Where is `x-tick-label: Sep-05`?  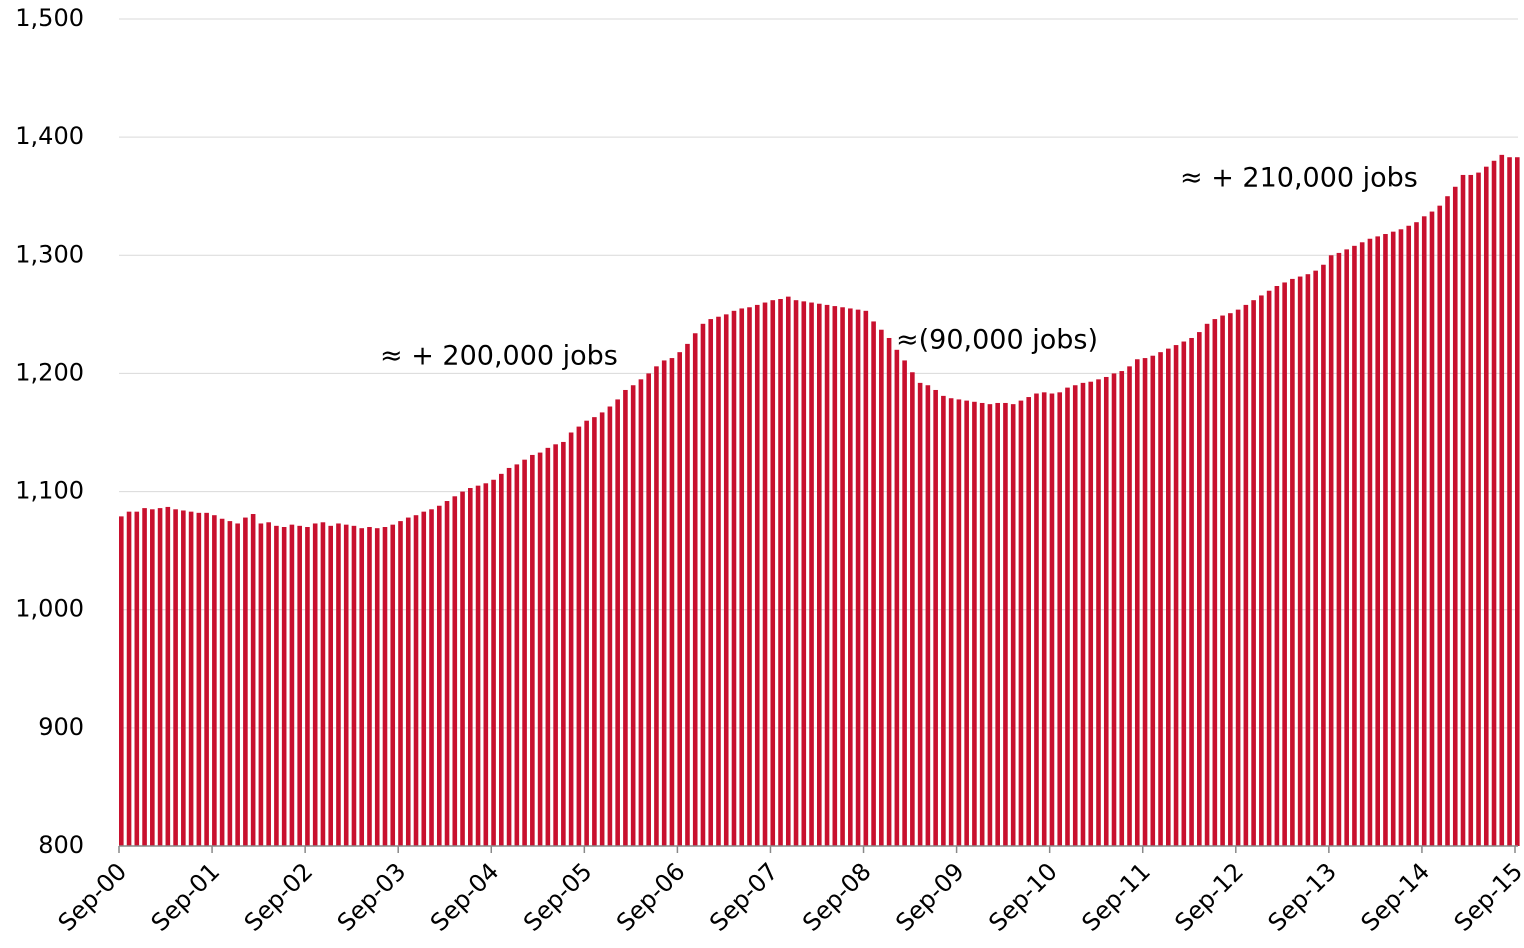 x-tick-label: Sep-05 is located at coordinates (558, 897).